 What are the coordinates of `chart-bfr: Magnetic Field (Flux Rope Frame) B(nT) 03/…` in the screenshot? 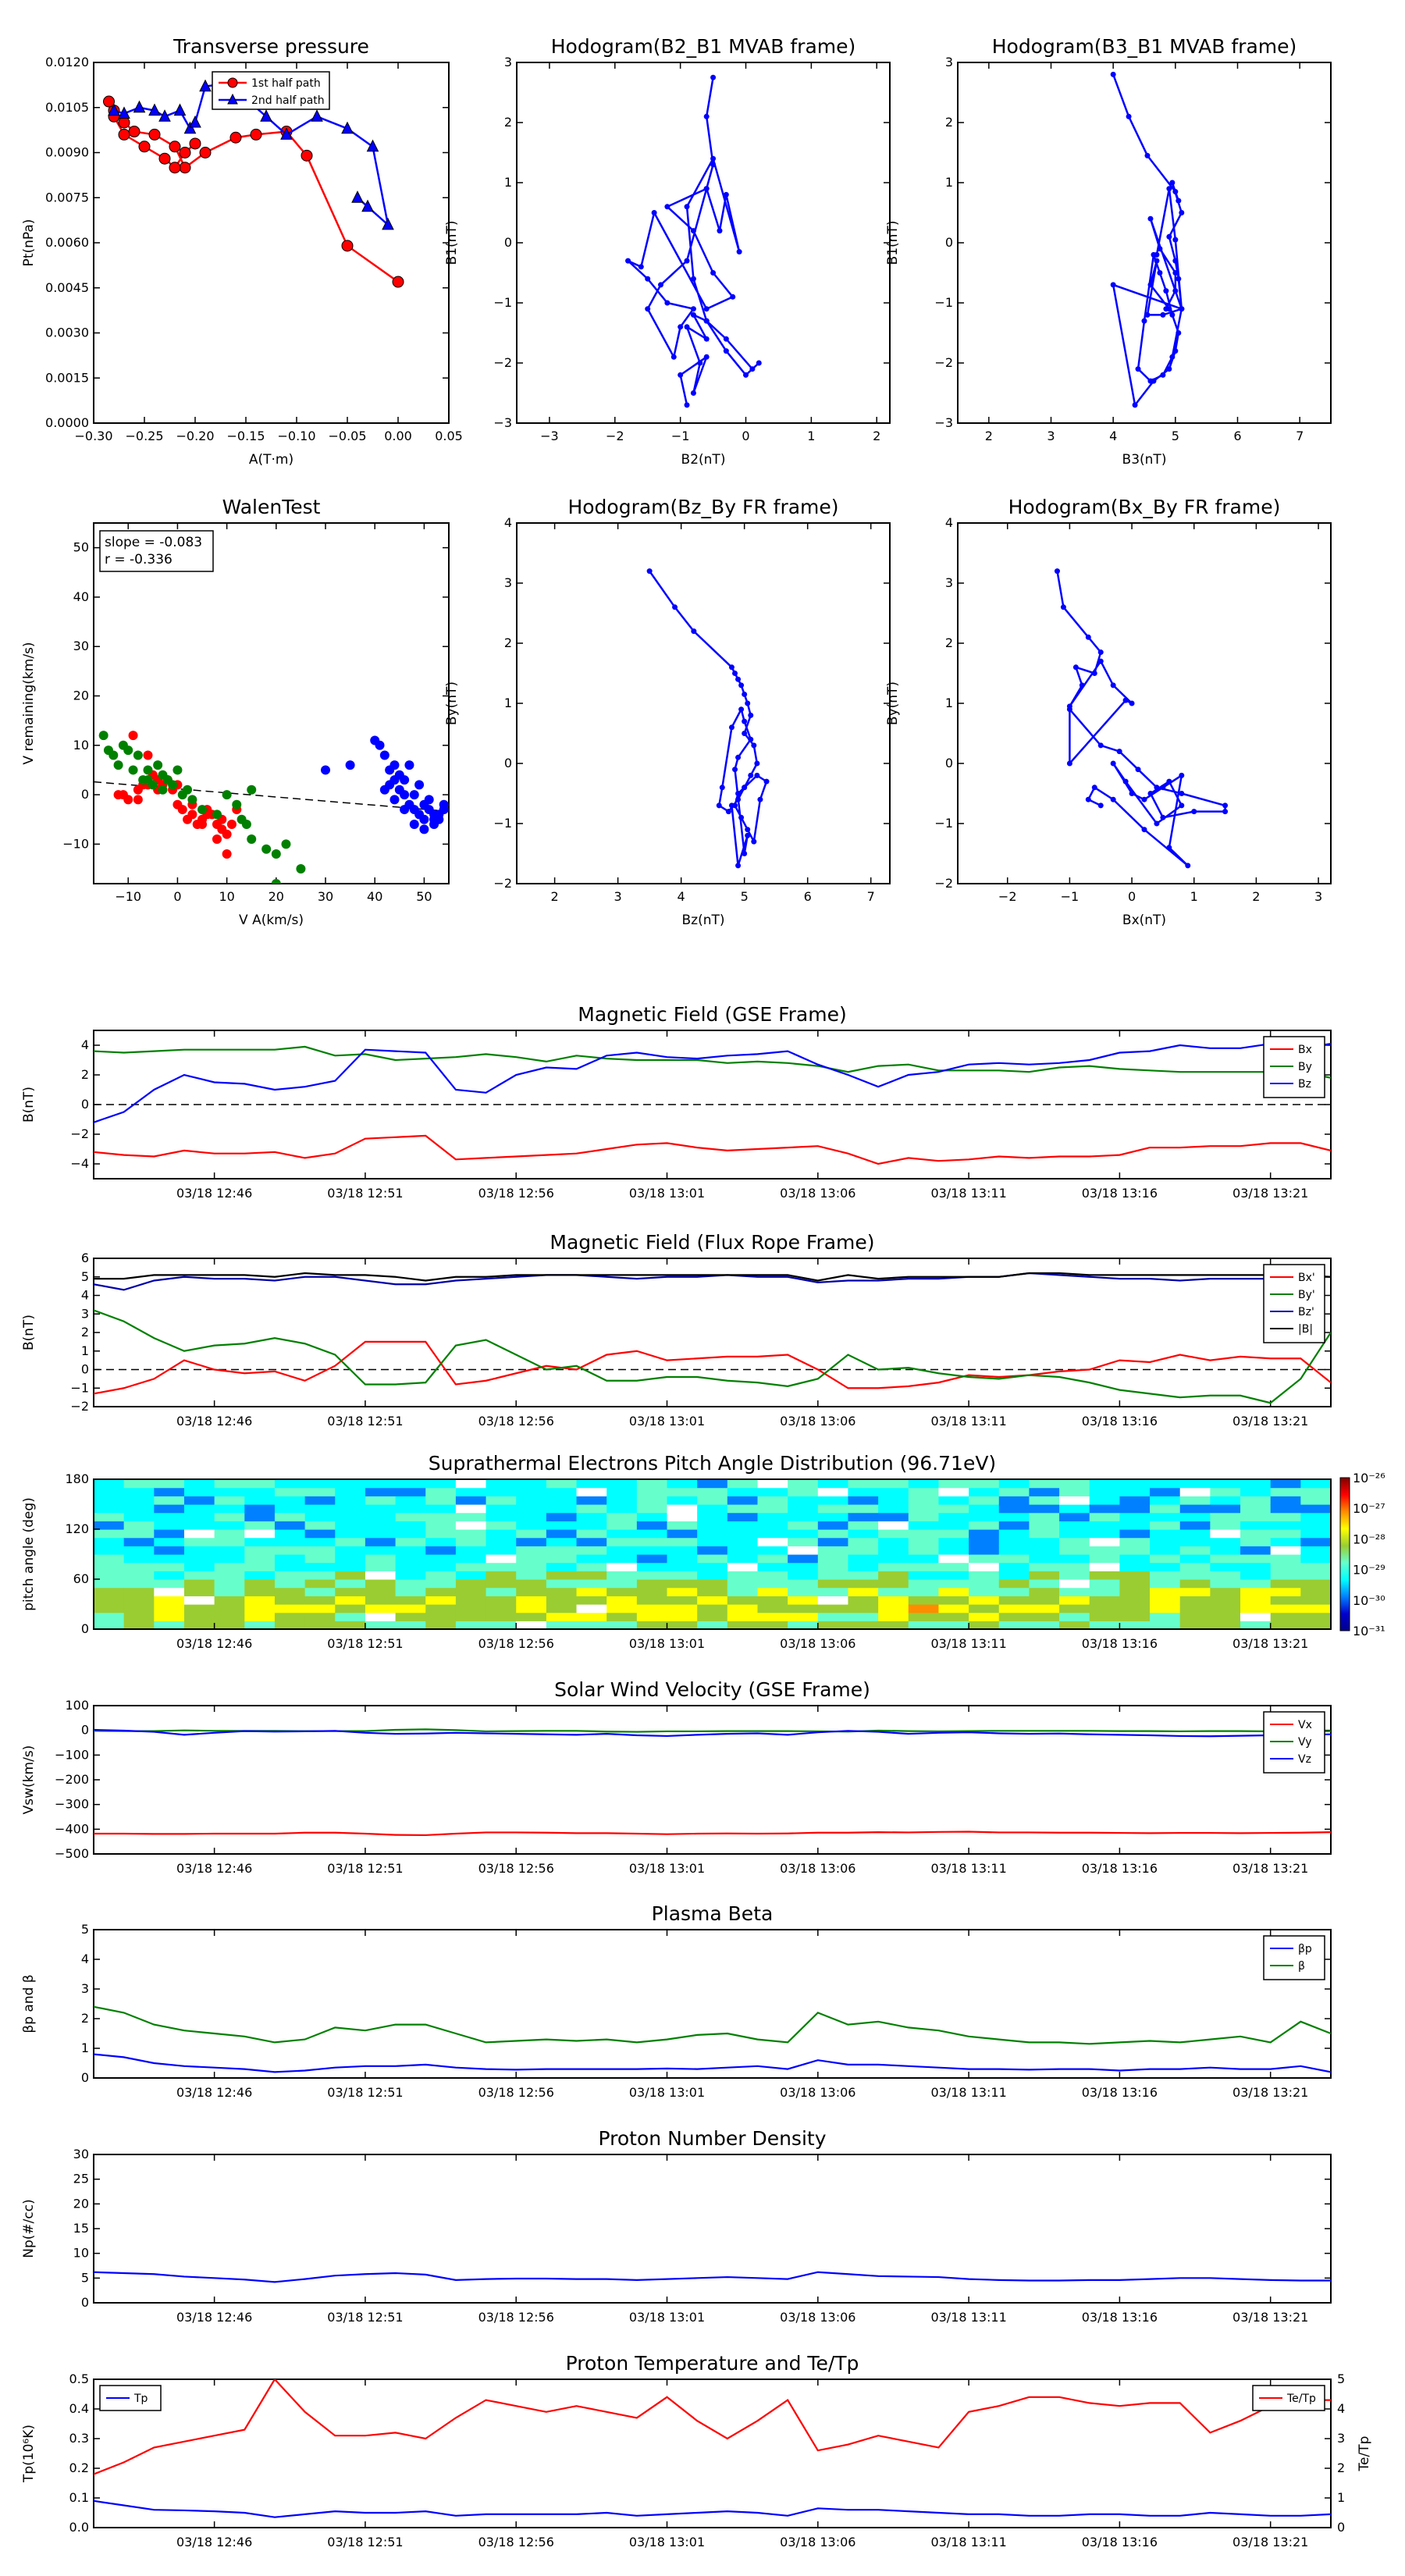 It's located at (677, 1330).